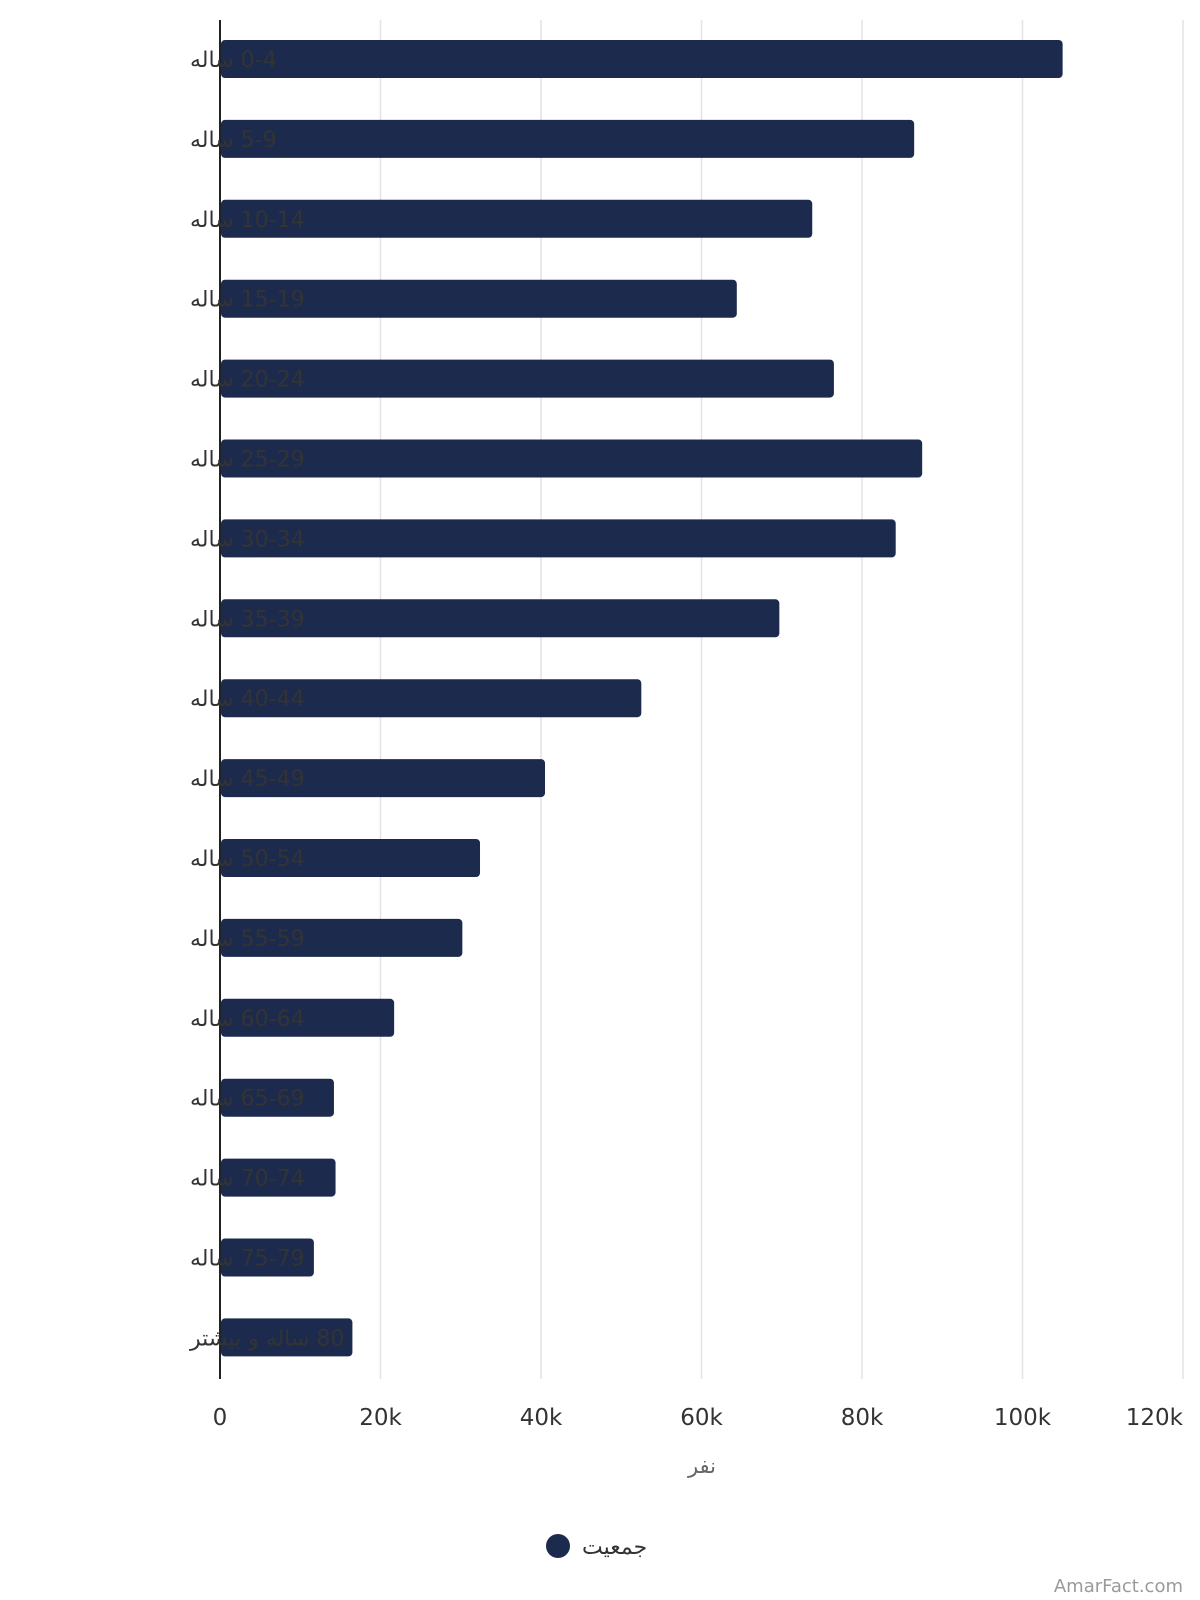 The width and height of the screenshot is (1200, 1600). Describe the element at coordinates (233, 140) in the screenshot. I see `category-label: 5-9 ساله` at that location.